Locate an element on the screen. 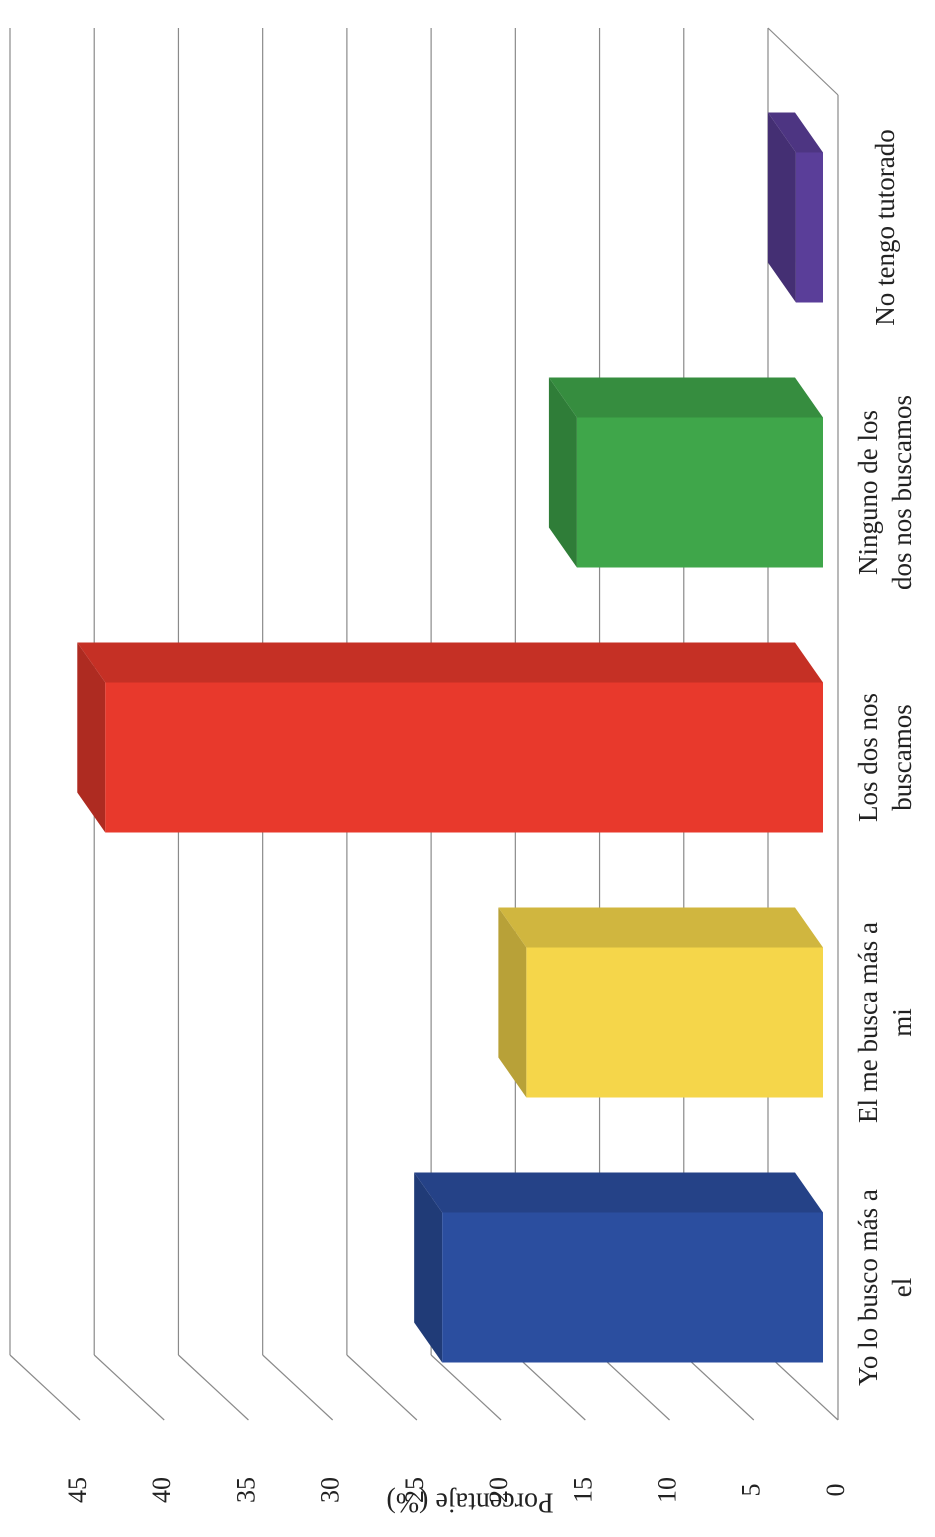  y-tick-label: 0 is located at coordinates (835, 1490).